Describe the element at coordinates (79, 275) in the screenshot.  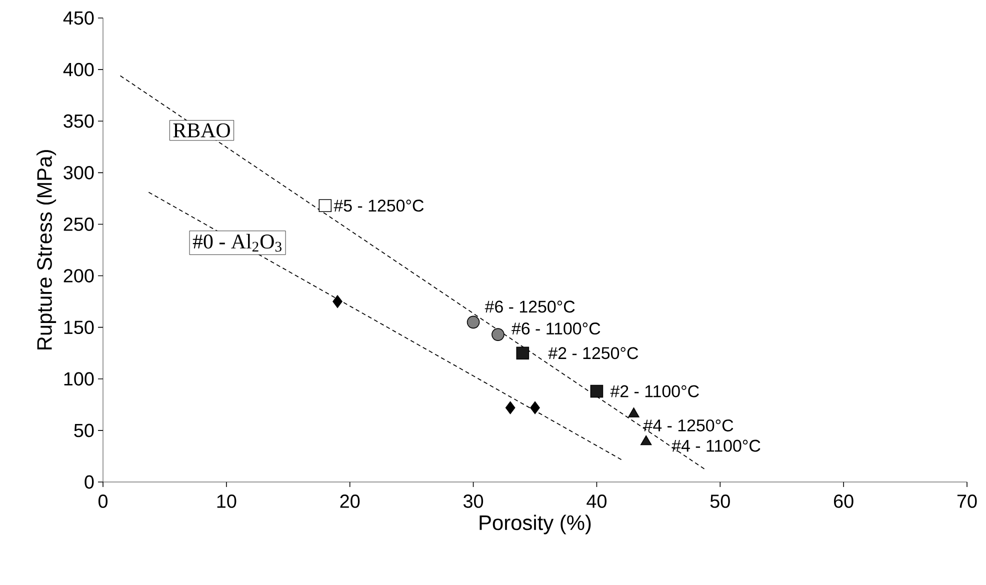
I see `y-tick-label: 200` at that location.